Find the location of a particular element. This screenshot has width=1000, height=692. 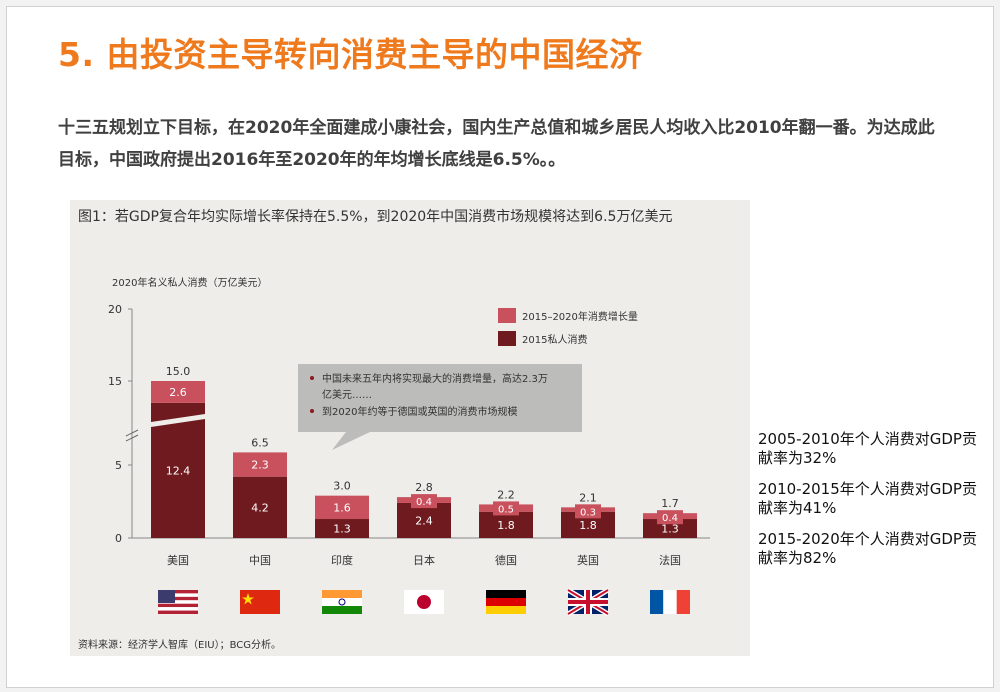

x-tick-label: 法国 is located at coordinates (670, 560).